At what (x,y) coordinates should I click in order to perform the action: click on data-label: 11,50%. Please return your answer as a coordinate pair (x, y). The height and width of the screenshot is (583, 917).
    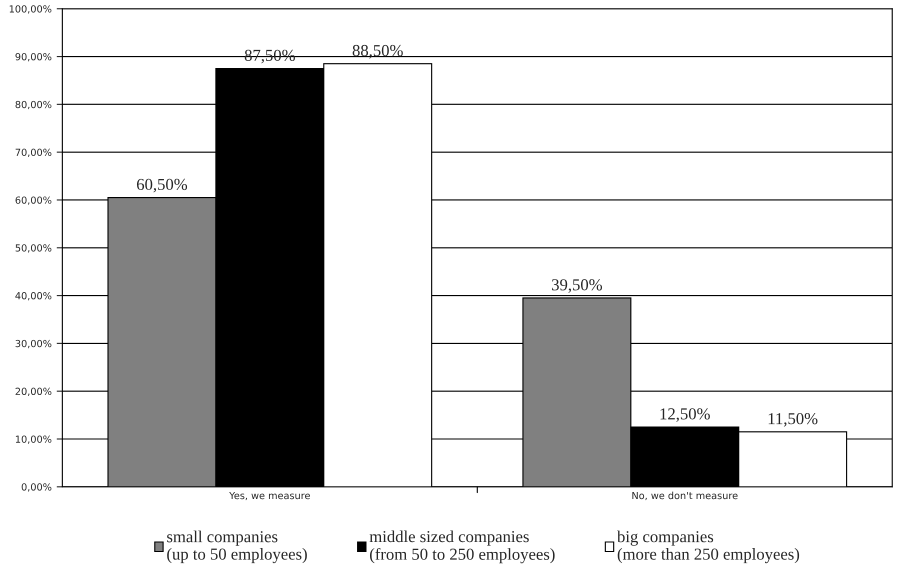
    Looking at the image, I should click on (793, 420).